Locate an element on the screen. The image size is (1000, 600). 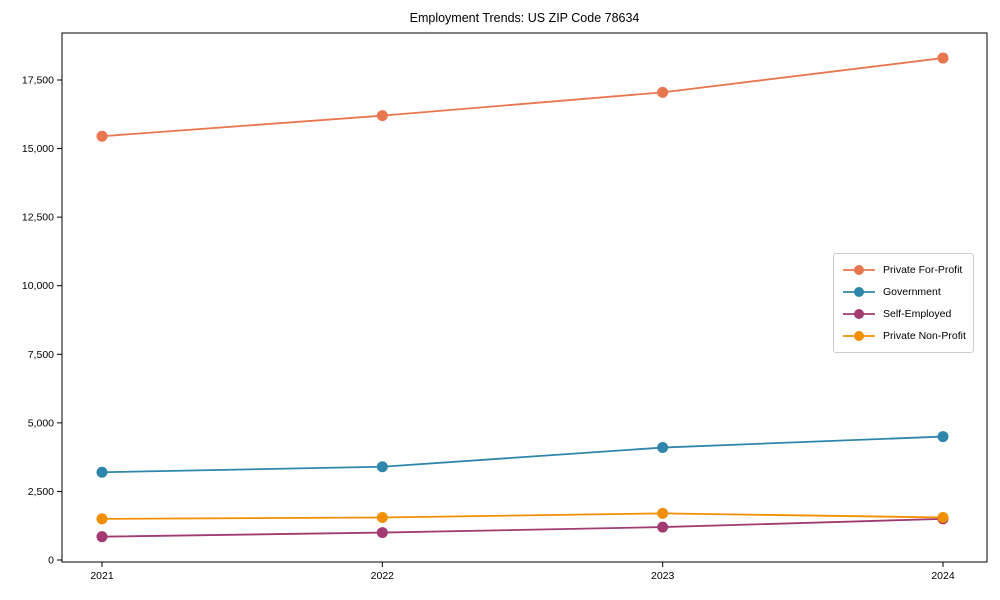
series-line-government is located at coordinates (522, 454).